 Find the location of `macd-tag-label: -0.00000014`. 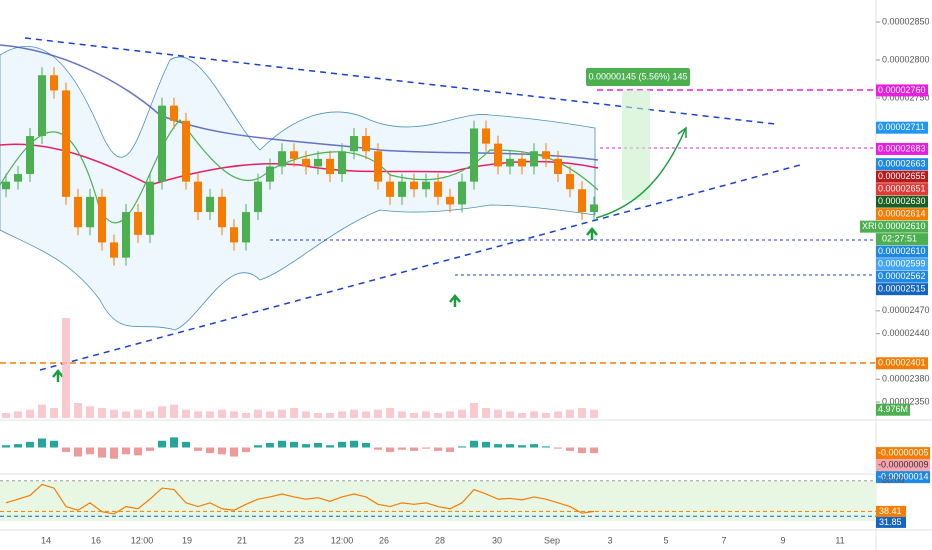

macd-tag-label: -0.00000014 is located at coordinates (903, 477).